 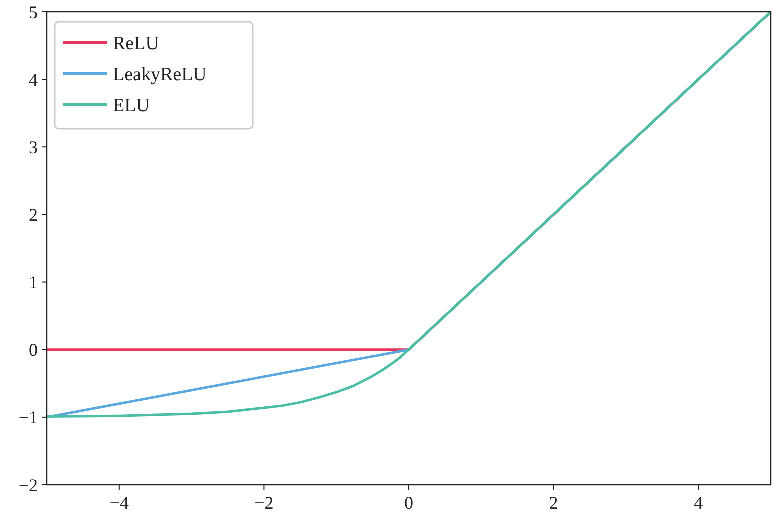 I want to click on x-tick-label: −2, so click(x=264, y=503).